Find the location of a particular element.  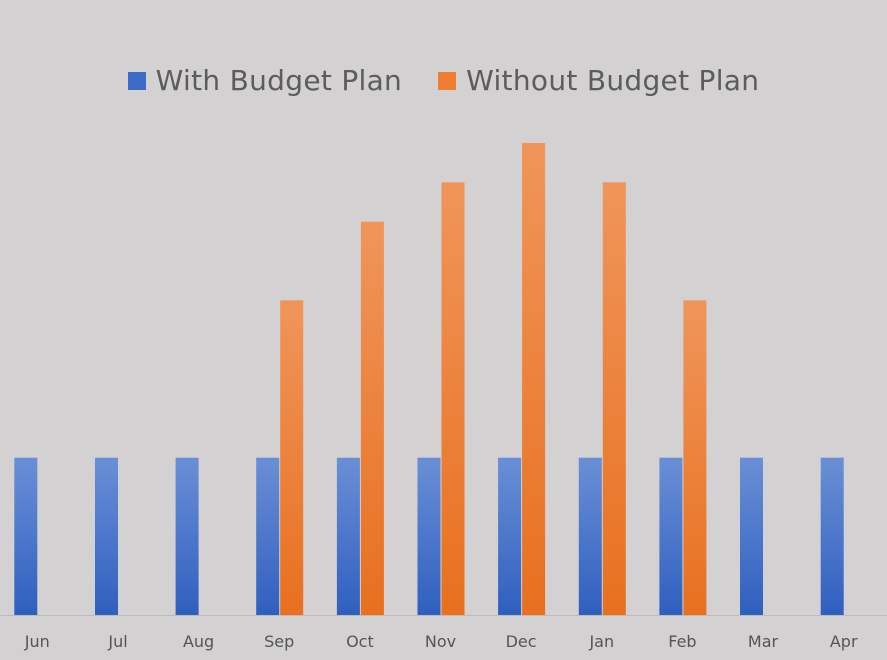

bar-without-plan-dec is located at coordinates (534, 379).